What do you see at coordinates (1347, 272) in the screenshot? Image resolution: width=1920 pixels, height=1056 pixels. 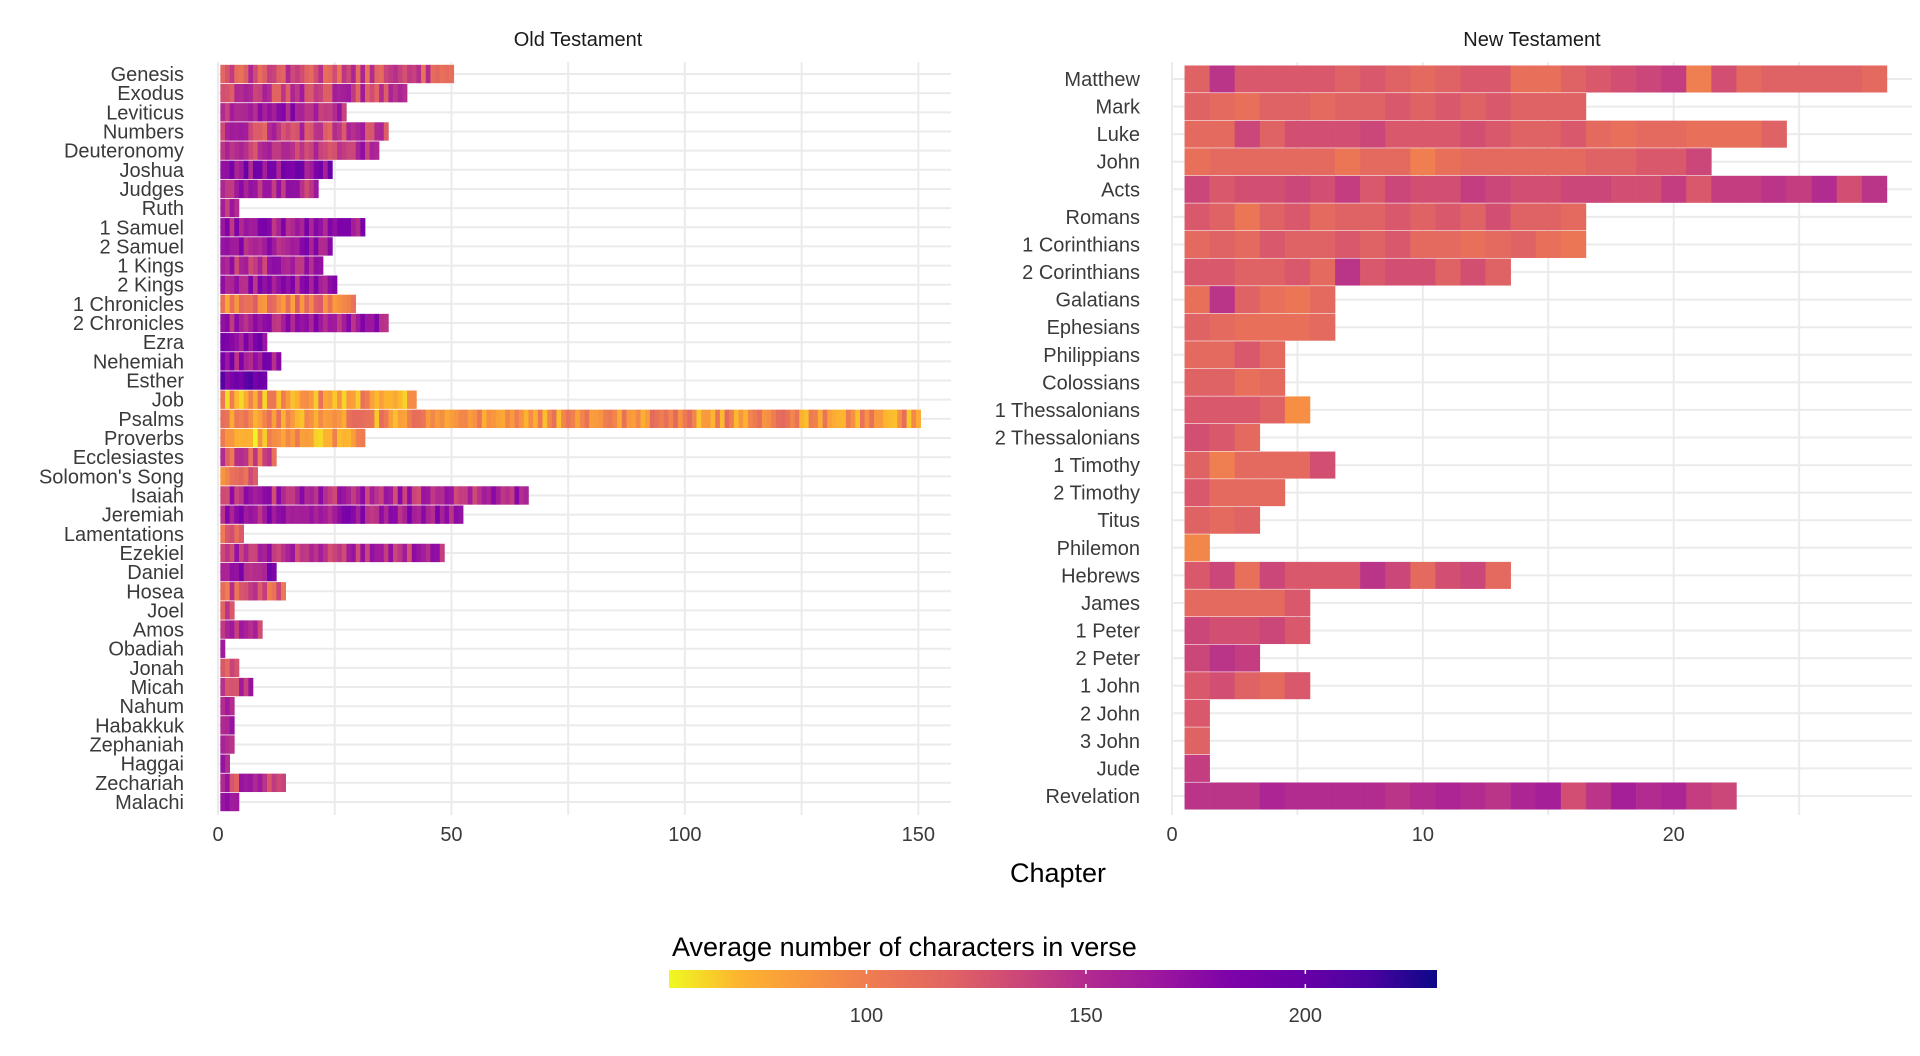 I see `book-row-2-corinthians` at bounding box center [1347, 272].